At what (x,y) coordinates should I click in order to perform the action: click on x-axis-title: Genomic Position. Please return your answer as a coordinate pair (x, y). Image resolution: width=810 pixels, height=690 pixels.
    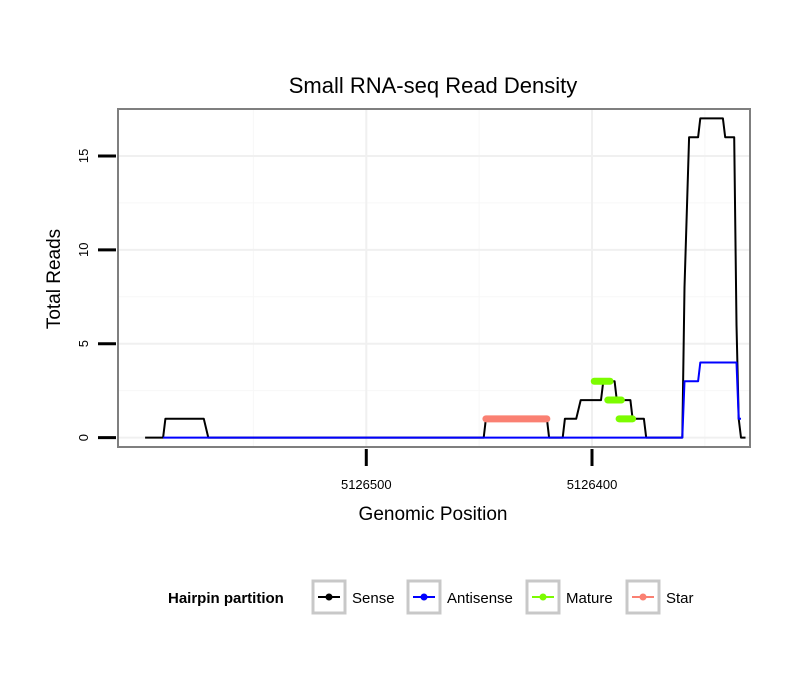
    Looking at the image, I should click on (433, 514).